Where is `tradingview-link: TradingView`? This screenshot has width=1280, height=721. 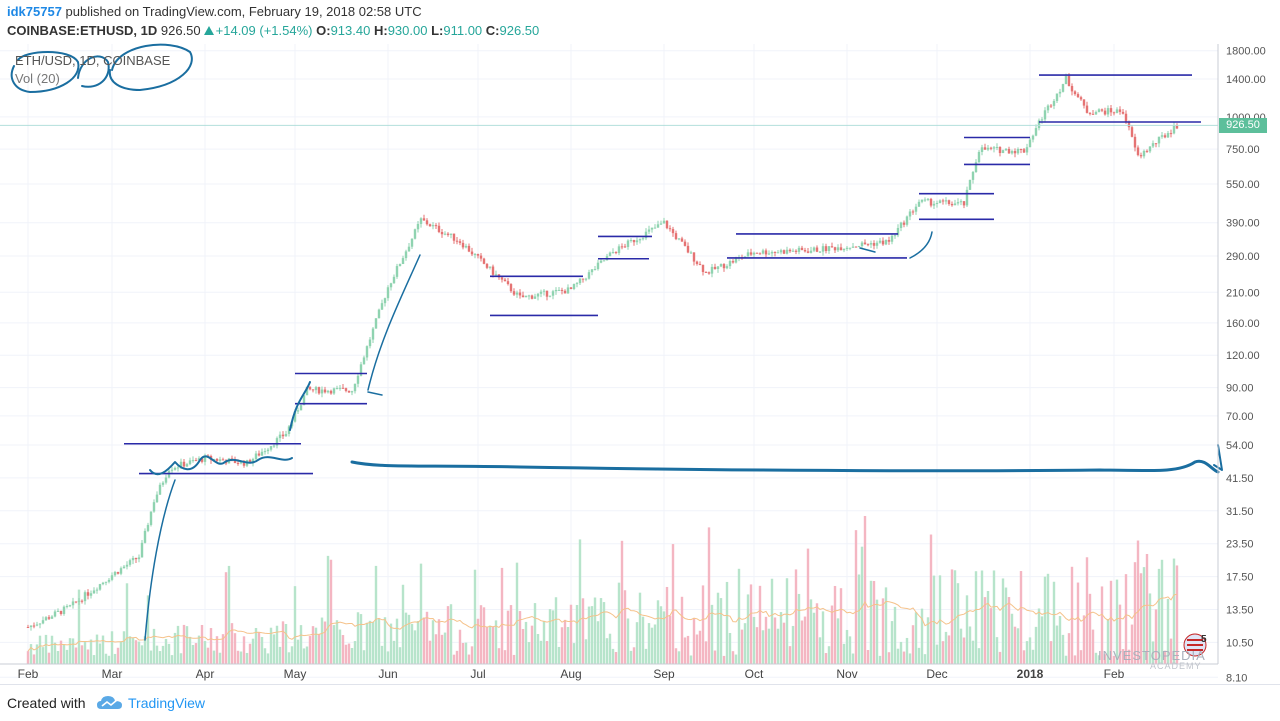
tradingview-link: TradingView is located at coordinates (167, 703).